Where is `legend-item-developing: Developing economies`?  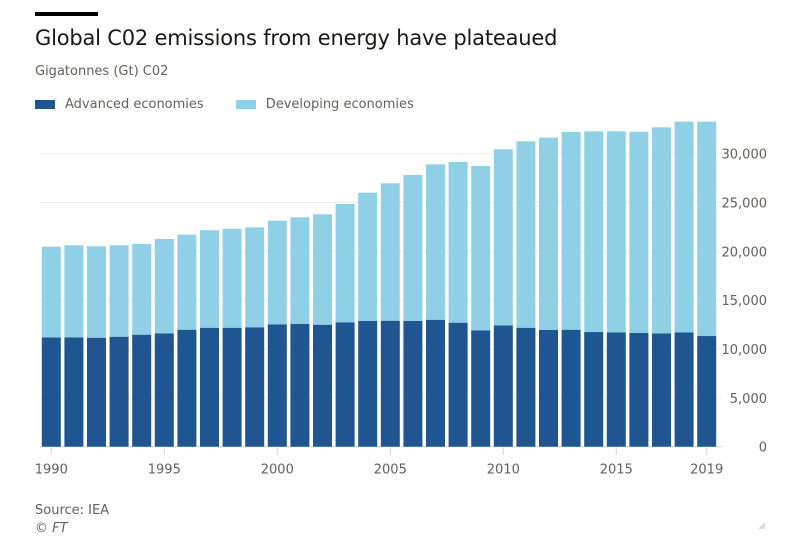
legend-item-developing: Developing economies is located at coordinates (324, 104).